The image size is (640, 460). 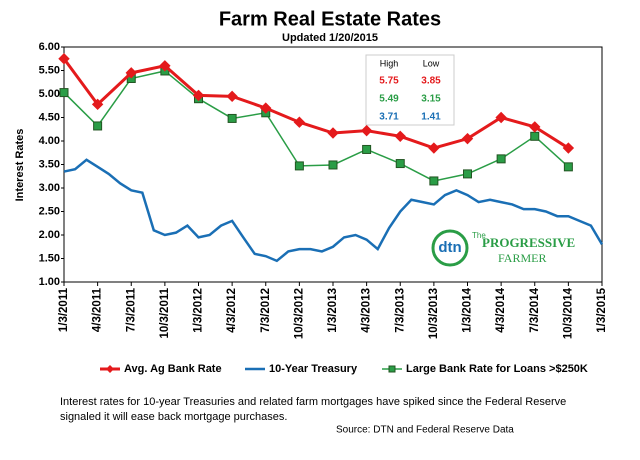 I want to click on y-tick-label: 3.50, so click(x=49, y=164).